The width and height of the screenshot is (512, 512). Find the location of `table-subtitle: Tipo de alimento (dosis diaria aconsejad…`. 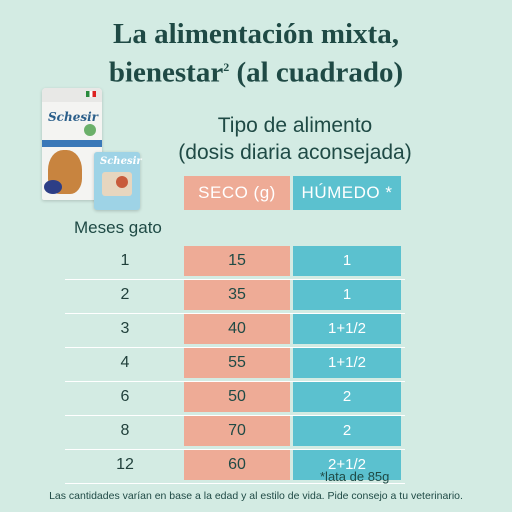

table-subtitle: Tipo de alimento (dosis diaria aconsejad… is located at coordinates (295, 139).